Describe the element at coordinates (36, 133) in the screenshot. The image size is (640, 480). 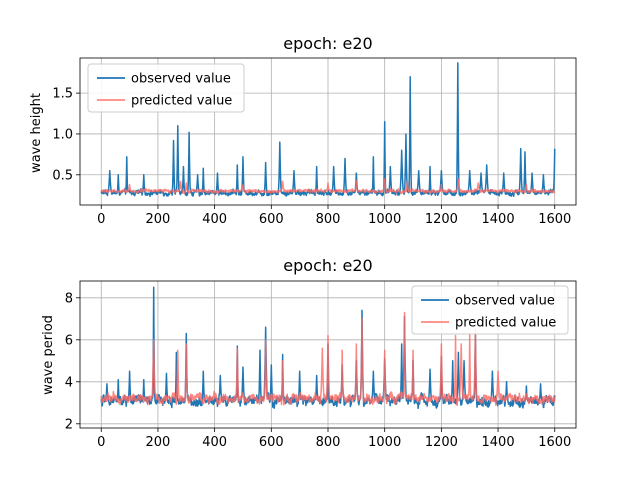
I see `top-y-axis-label: wave height` at that location.